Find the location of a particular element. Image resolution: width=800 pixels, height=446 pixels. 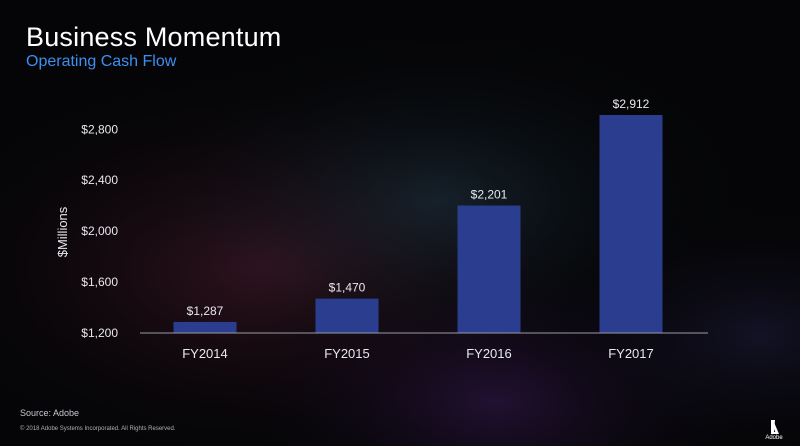

bar-value-label: $2,912 is located at coordinates (631, 104).